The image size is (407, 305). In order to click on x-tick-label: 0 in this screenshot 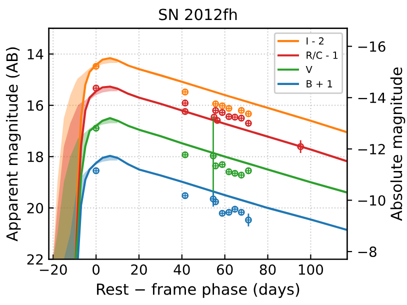, I will do `click(96, 269)`.